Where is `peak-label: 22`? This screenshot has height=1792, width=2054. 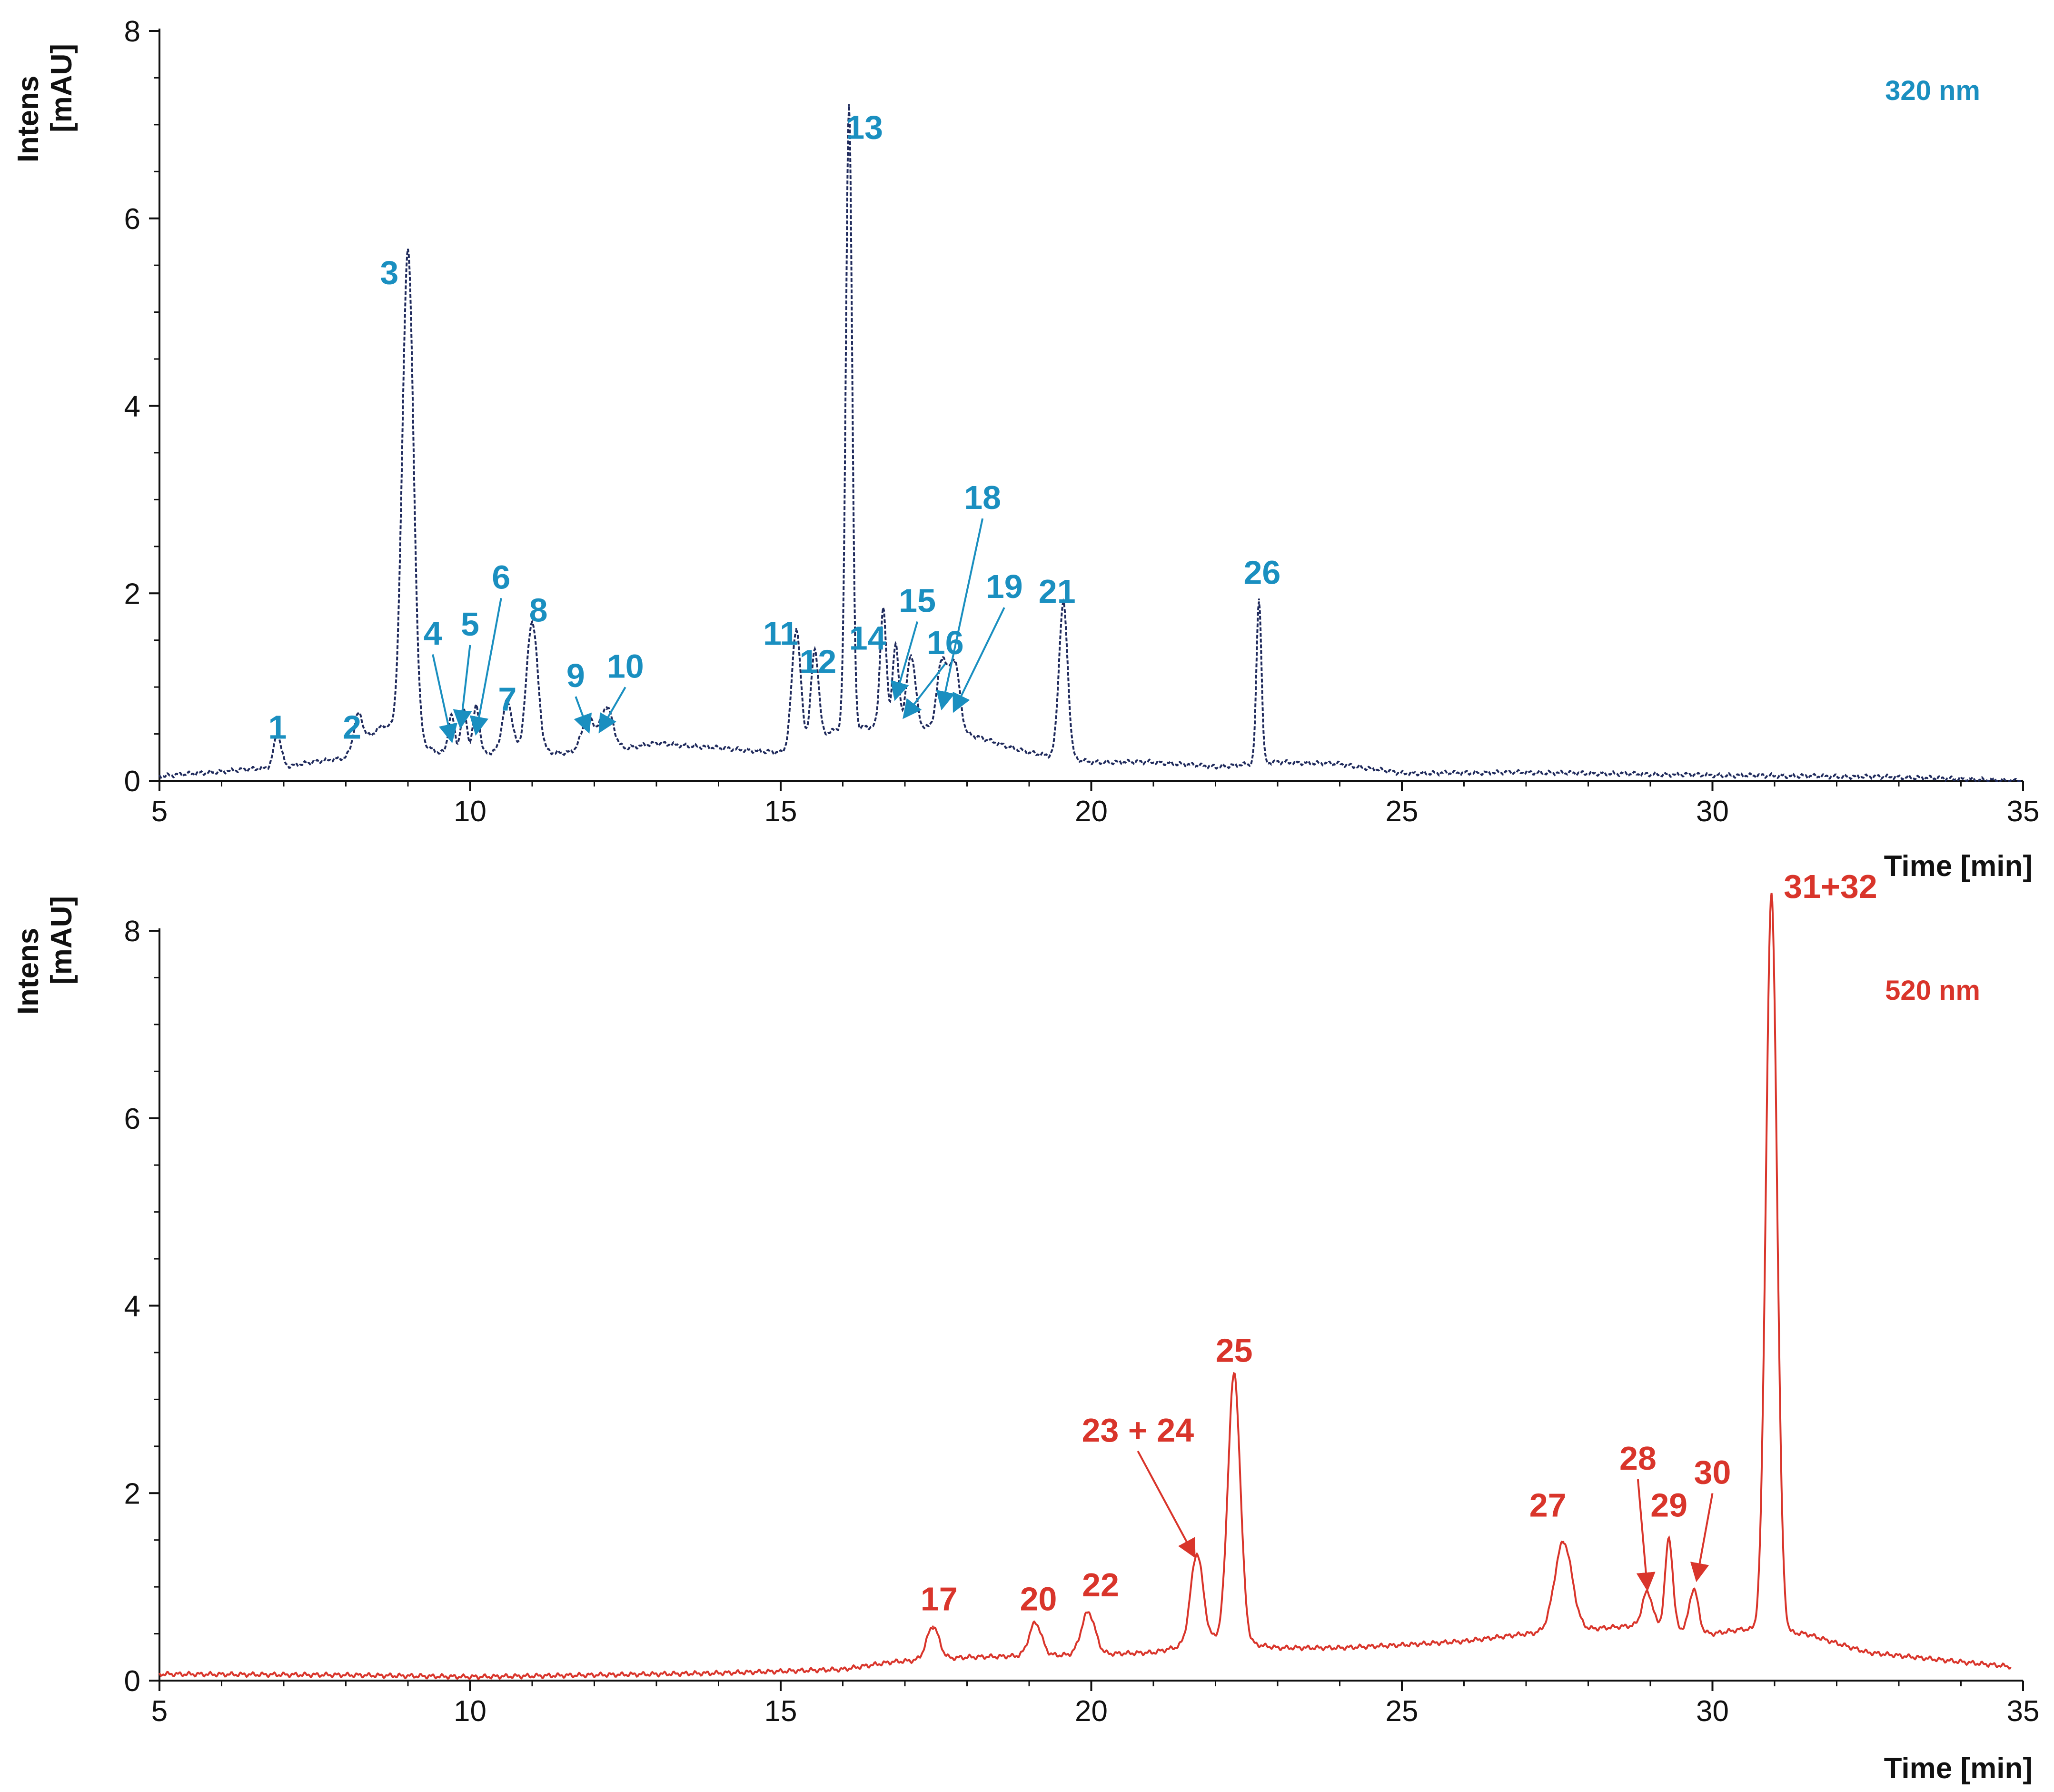
peak-label: 22 is located at coordinates (1100, 1584).